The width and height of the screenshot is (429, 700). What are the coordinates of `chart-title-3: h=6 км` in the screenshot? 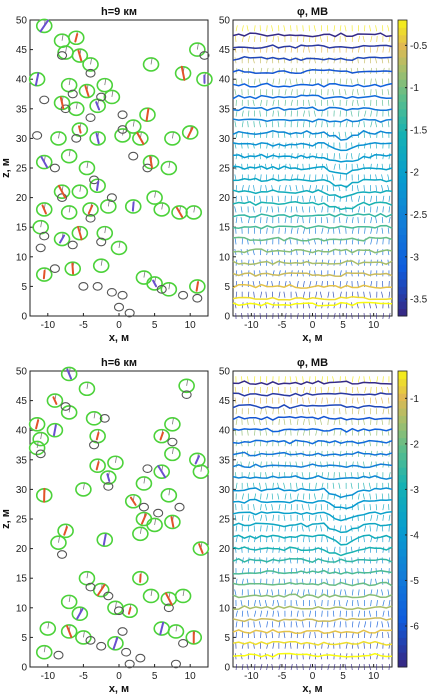 It's located at (119, 363).